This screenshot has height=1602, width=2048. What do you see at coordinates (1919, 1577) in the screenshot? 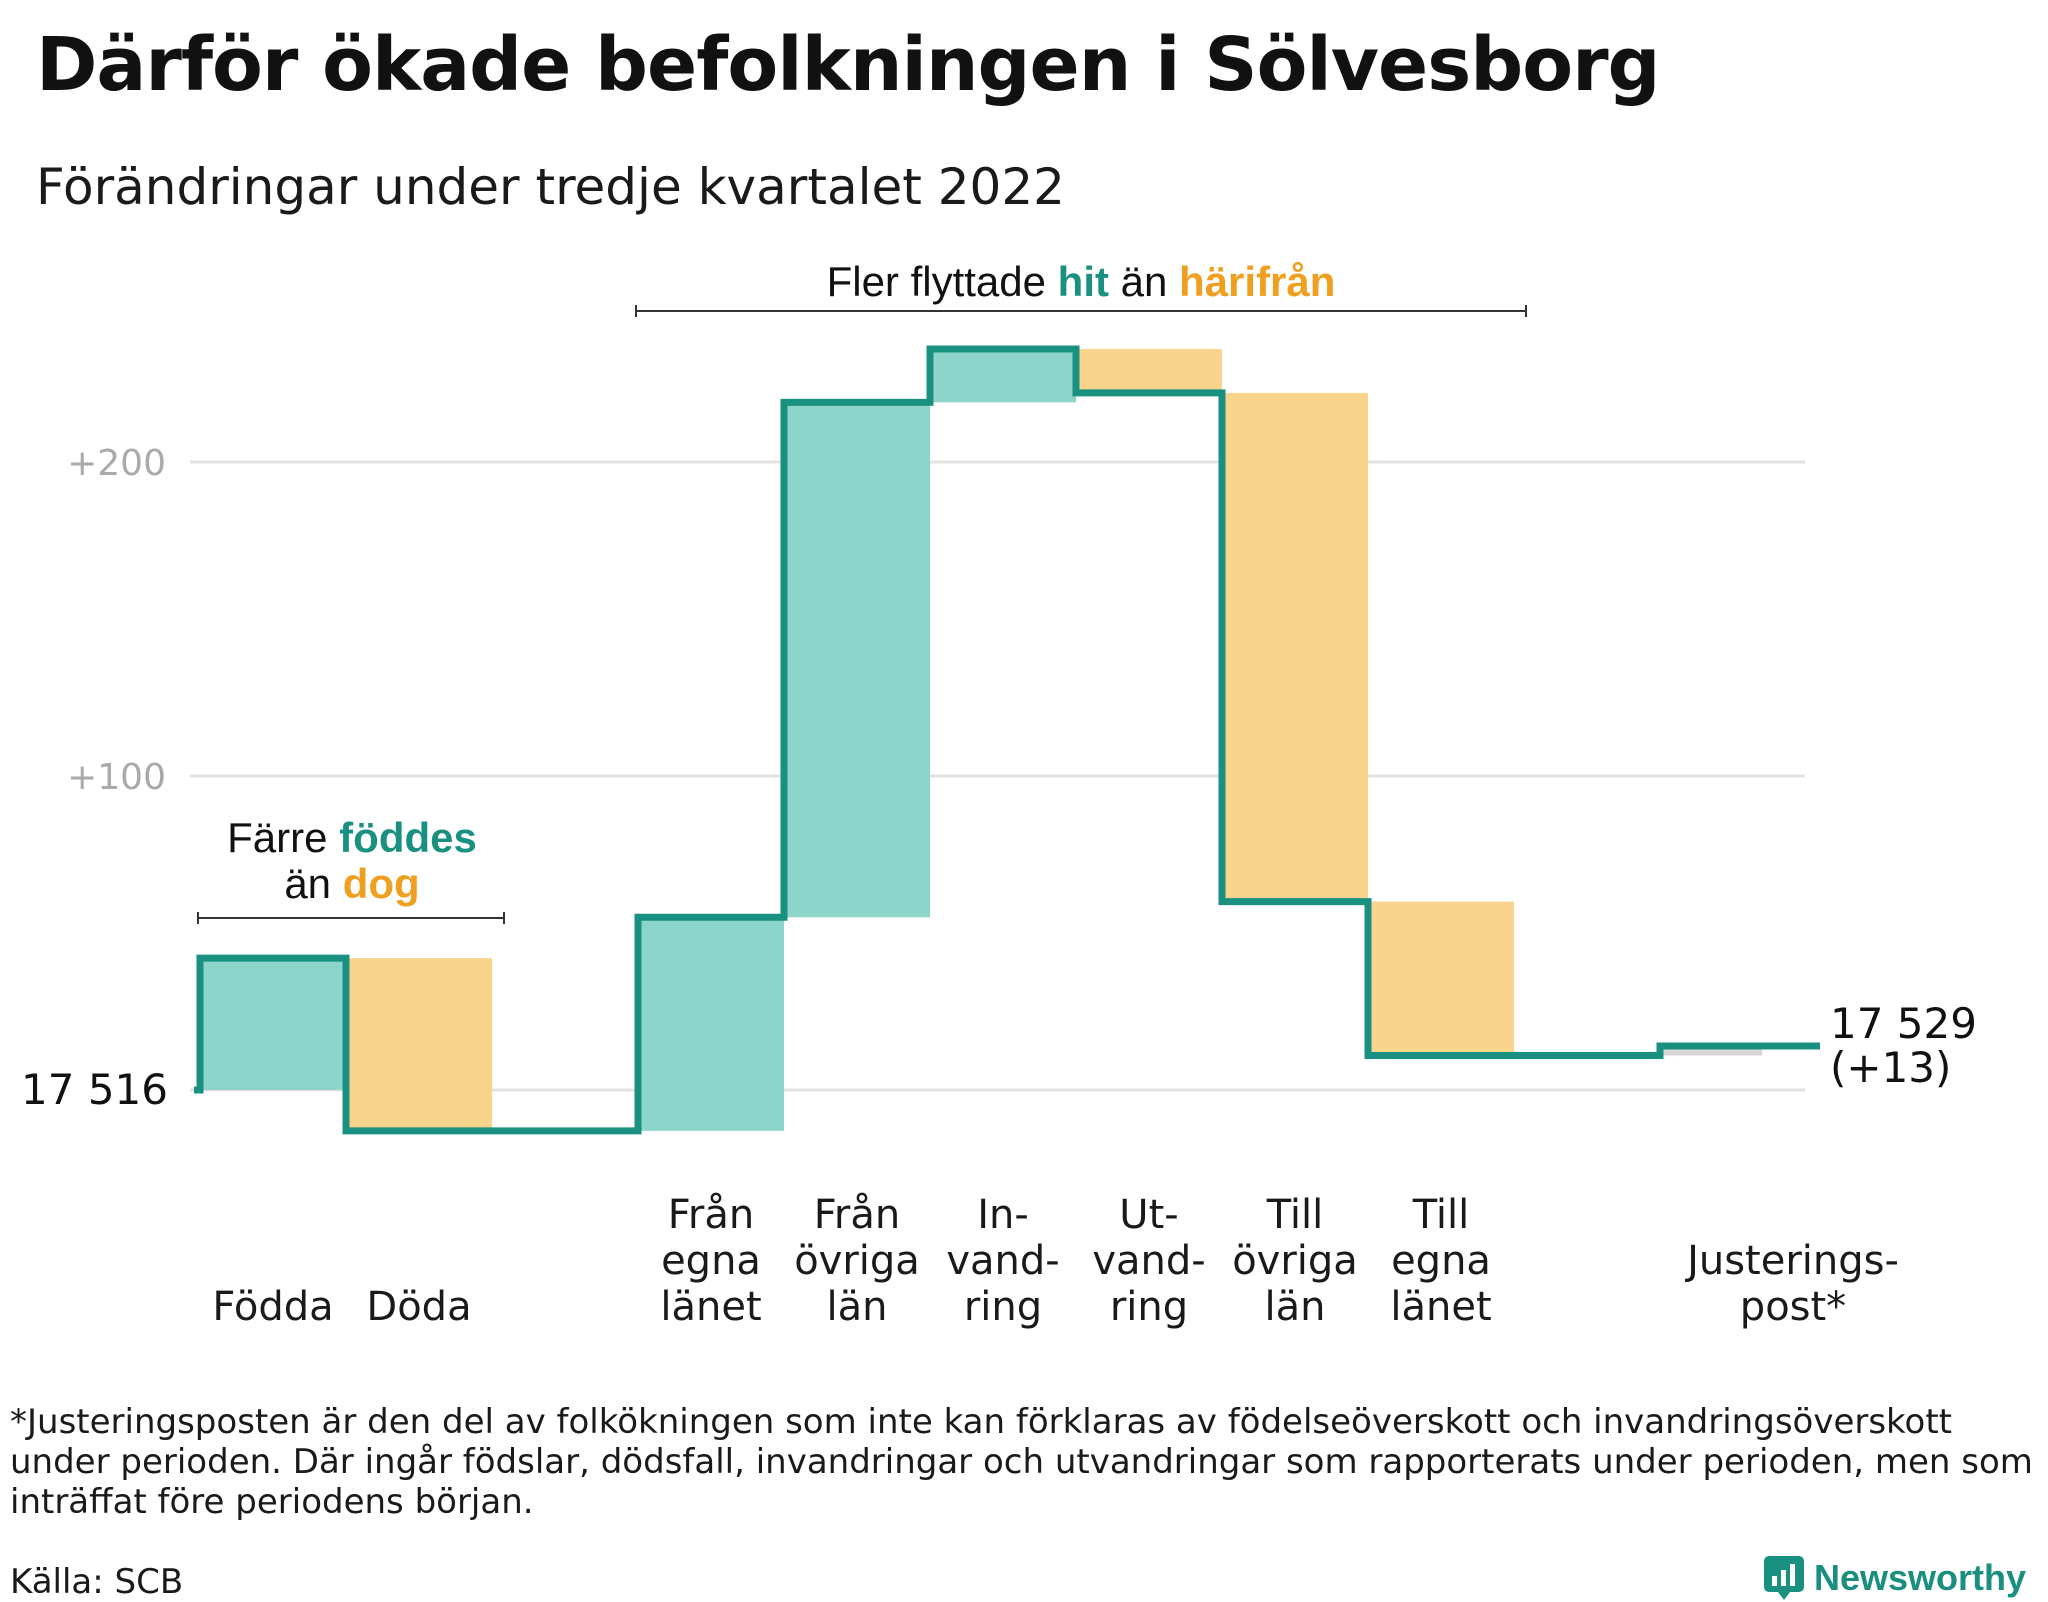
I see `brand-name: Newsworthy` at bounding box center [1919, 1577].